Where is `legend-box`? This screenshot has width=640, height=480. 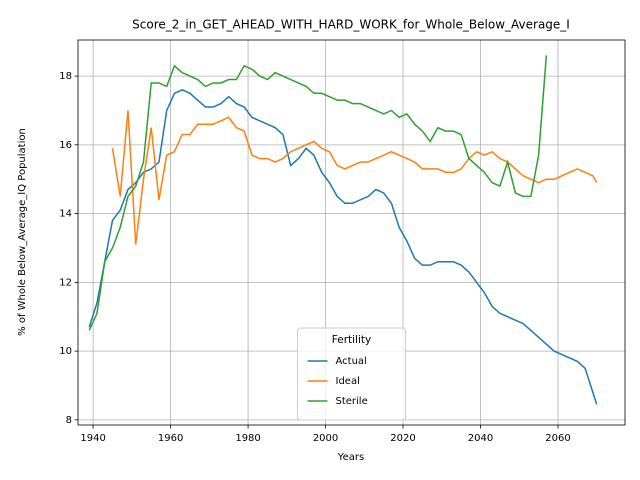
legend-box is located at coordinates (351, 374).